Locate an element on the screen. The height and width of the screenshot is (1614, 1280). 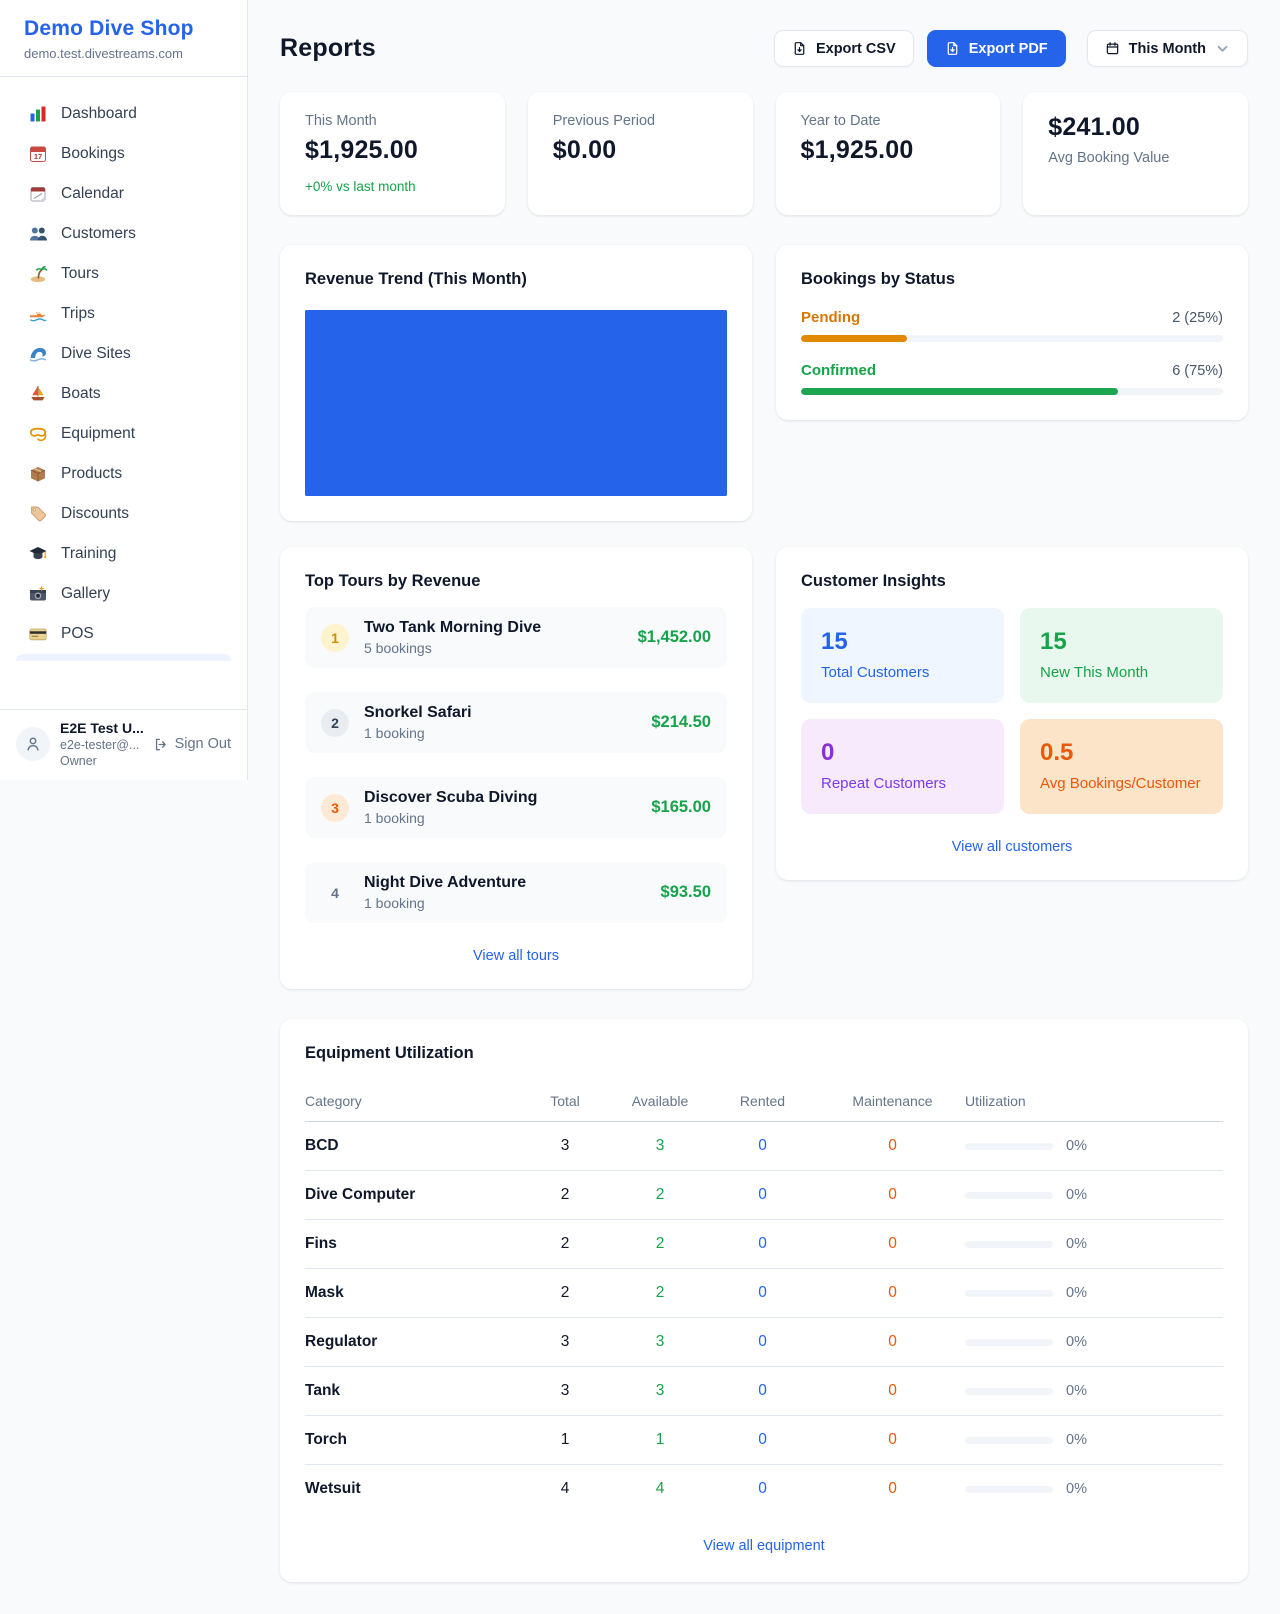
tag-icon is located at coordinates (38, 514).